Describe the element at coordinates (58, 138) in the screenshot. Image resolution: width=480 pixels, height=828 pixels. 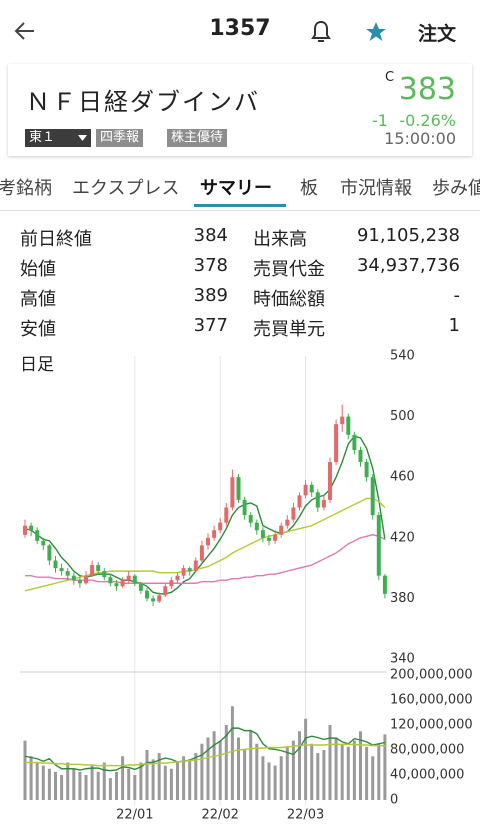
I see `market-tag: 東１` at that location.